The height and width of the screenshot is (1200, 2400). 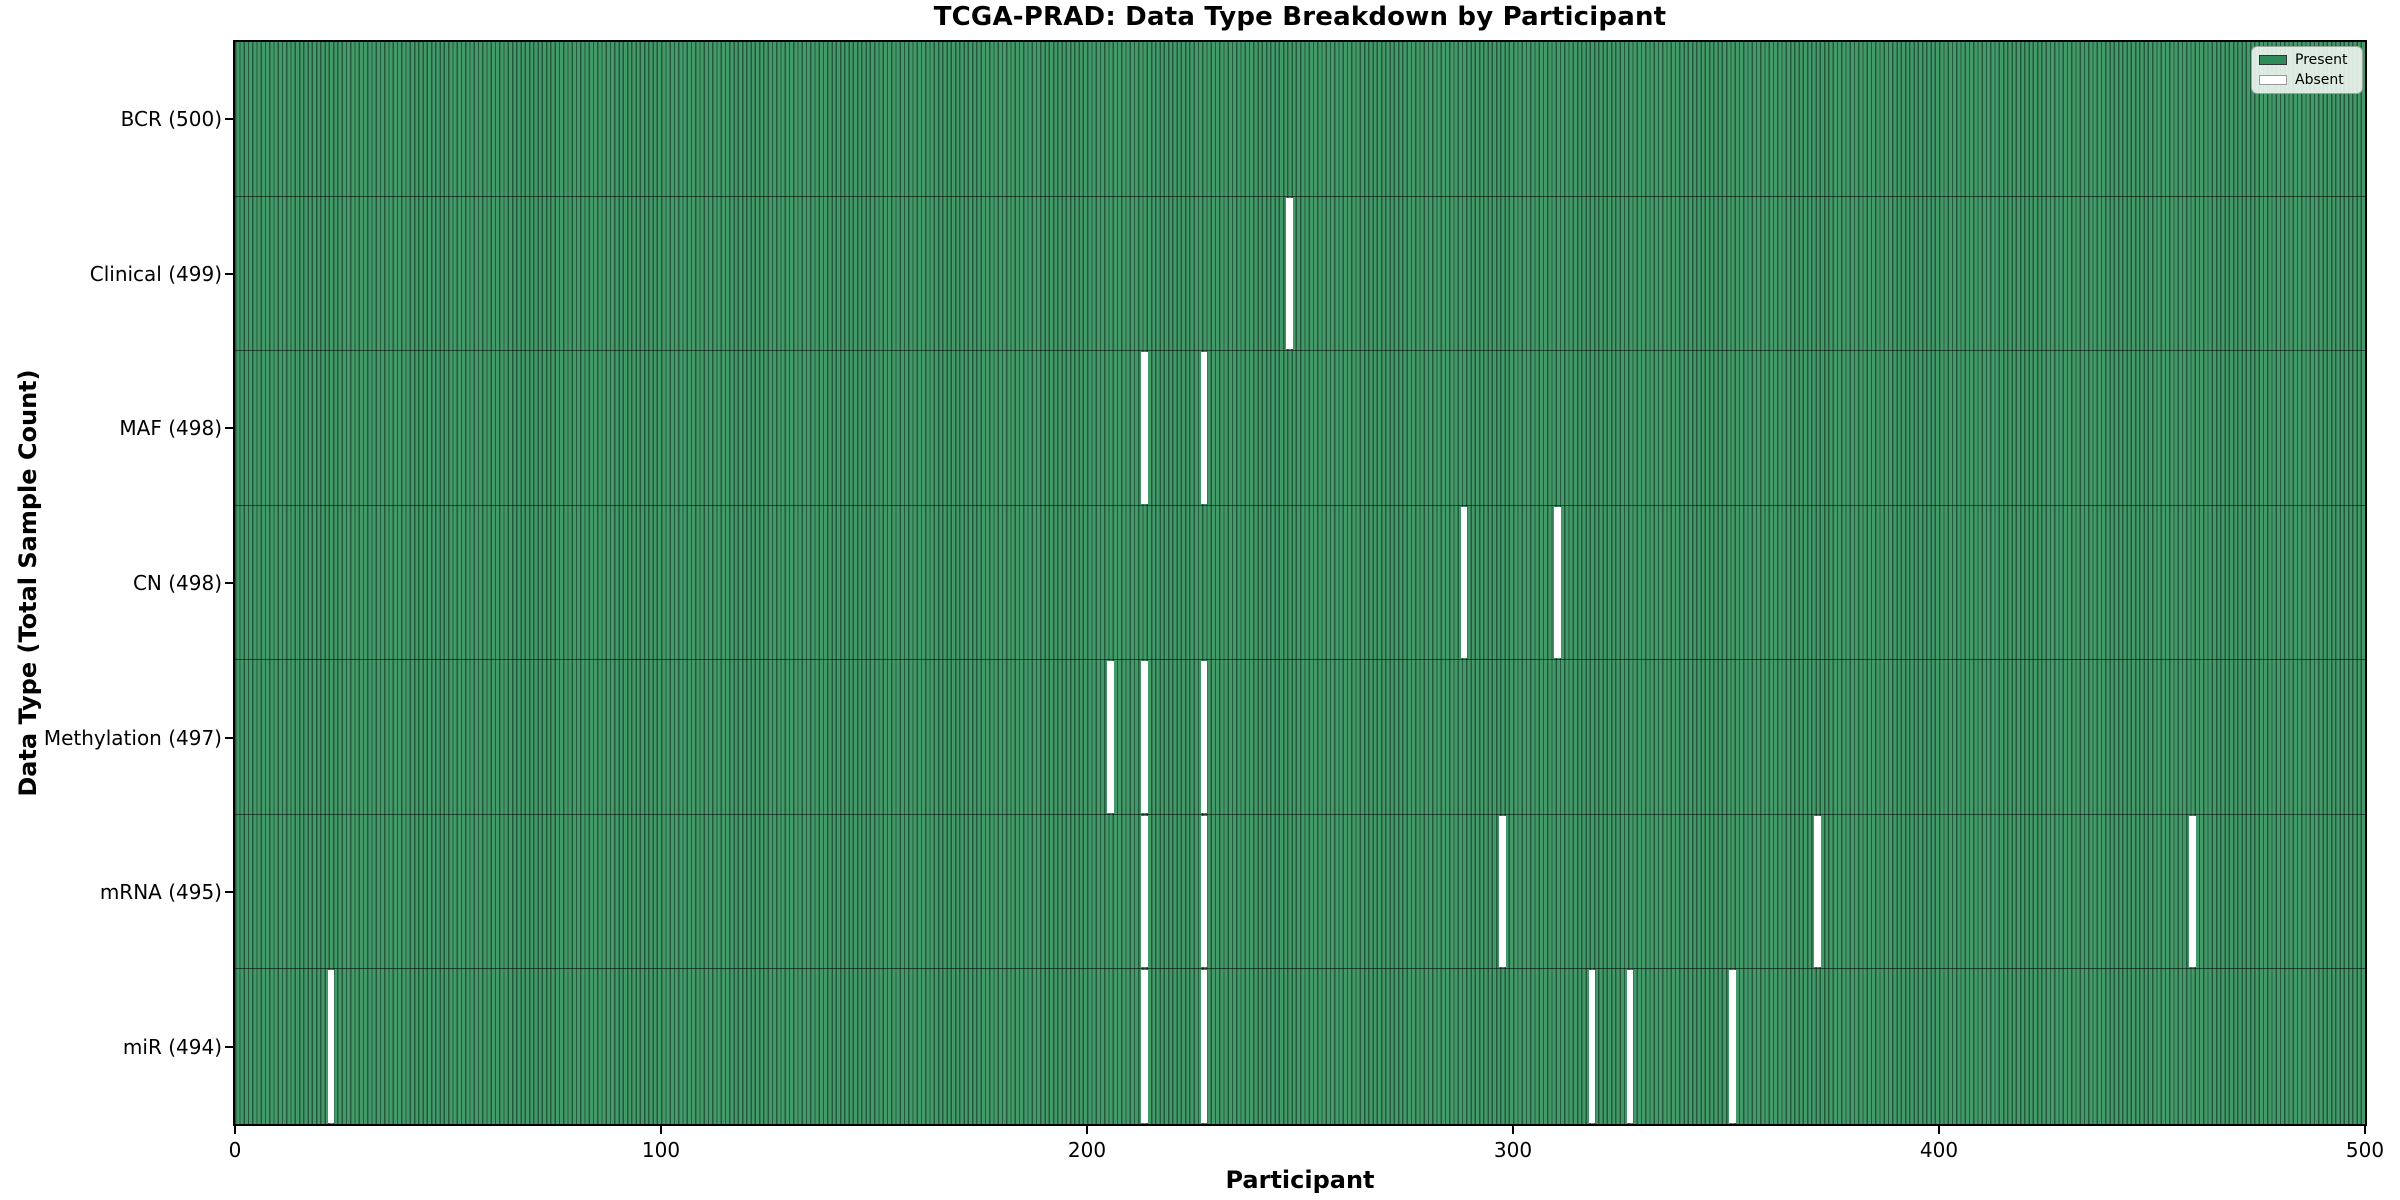 I want to click on x-axis-label: Participant, so click(x=1300, y=1180).